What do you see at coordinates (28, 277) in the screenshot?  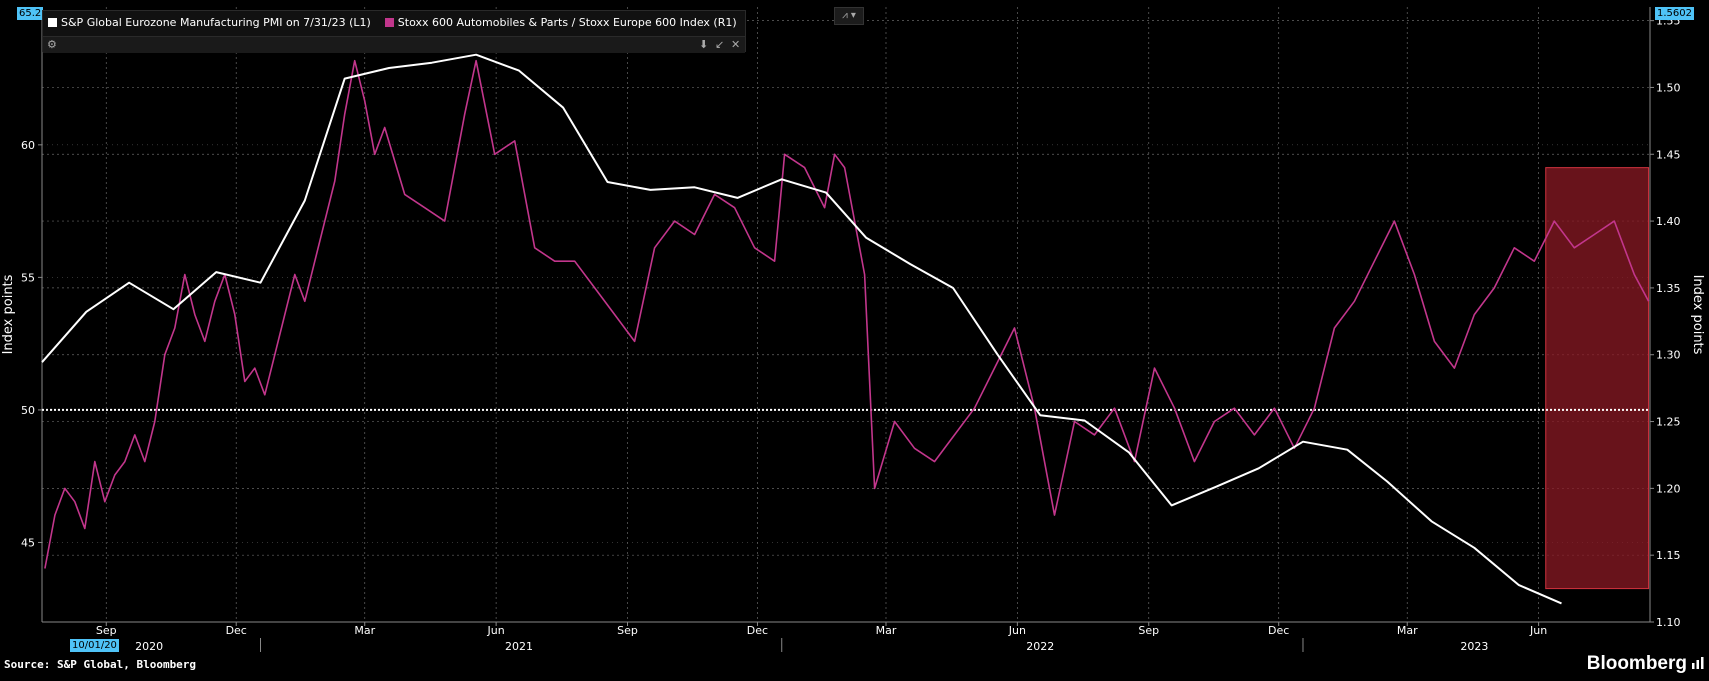 I see `left-axis-tick-label: 55` at bounding box center [28, 277].